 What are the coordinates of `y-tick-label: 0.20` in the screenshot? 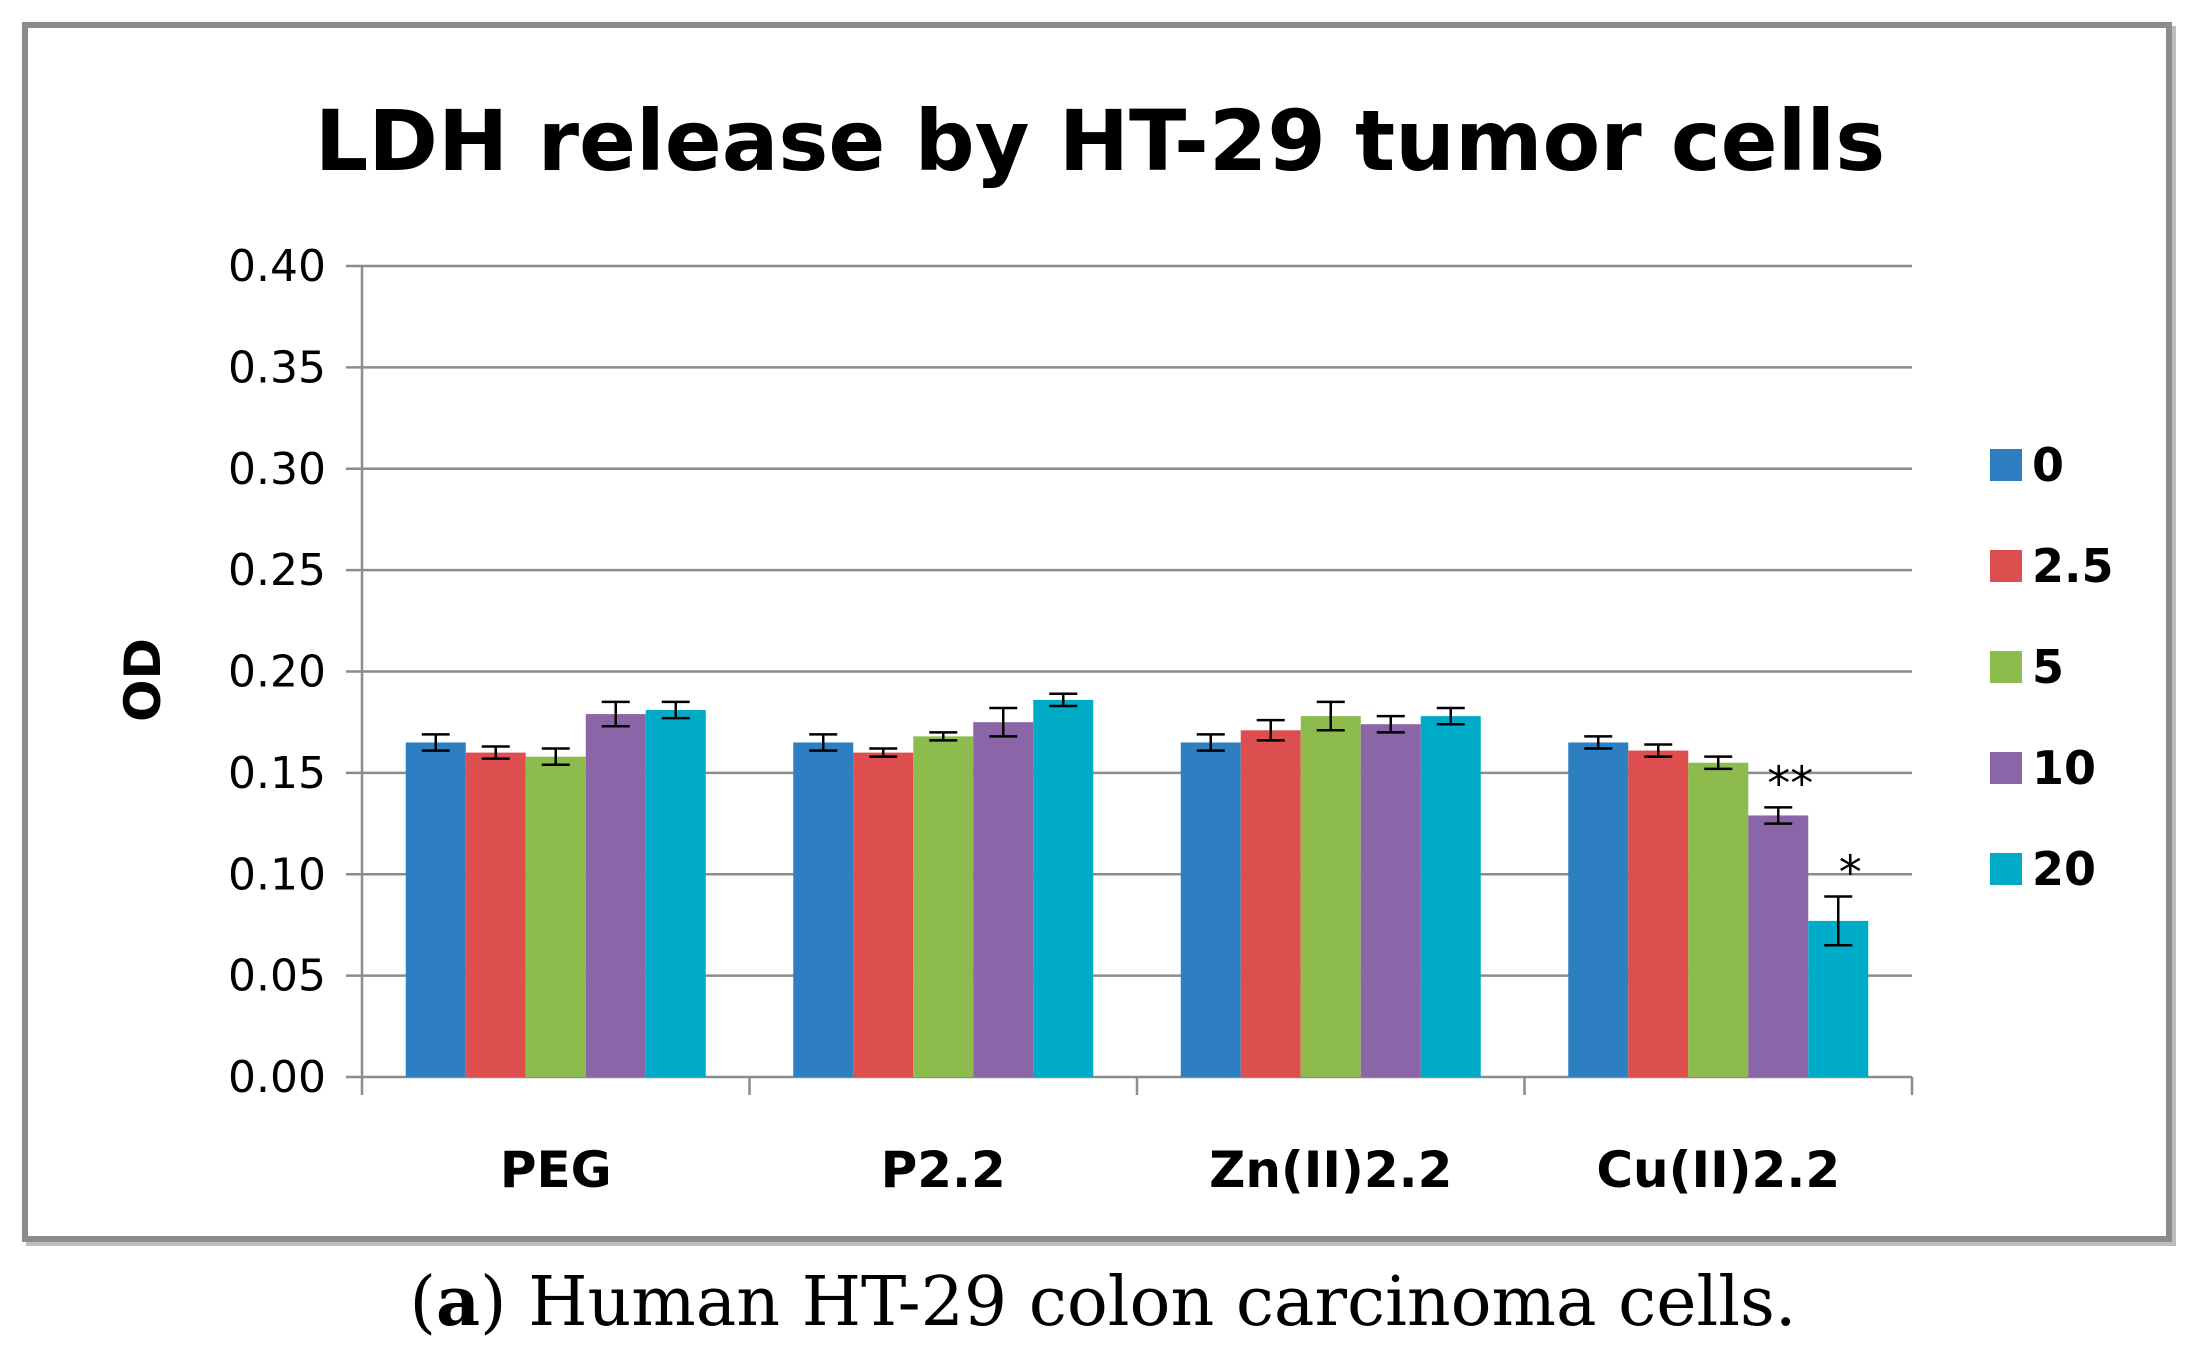 It's located at (277, 672).